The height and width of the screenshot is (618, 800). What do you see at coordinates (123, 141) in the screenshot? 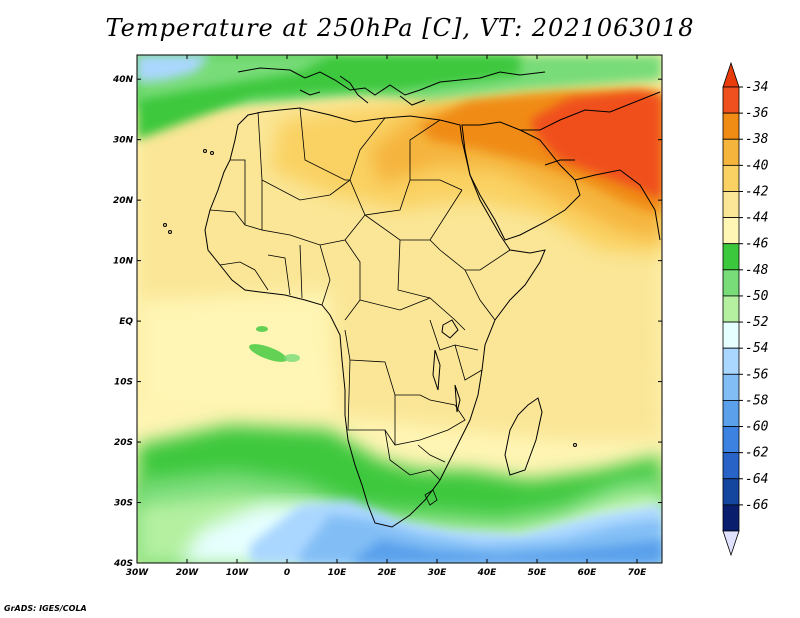
I see `lat-tick-label: 30N` at bounding box center [123, 141].